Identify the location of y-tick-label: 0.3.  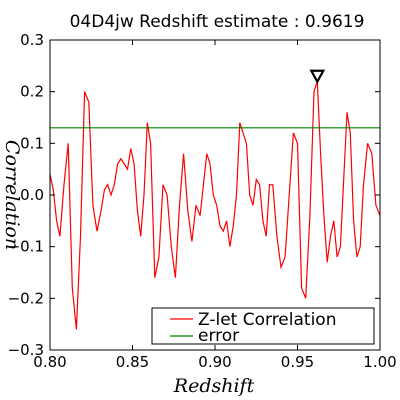
(32, 40).